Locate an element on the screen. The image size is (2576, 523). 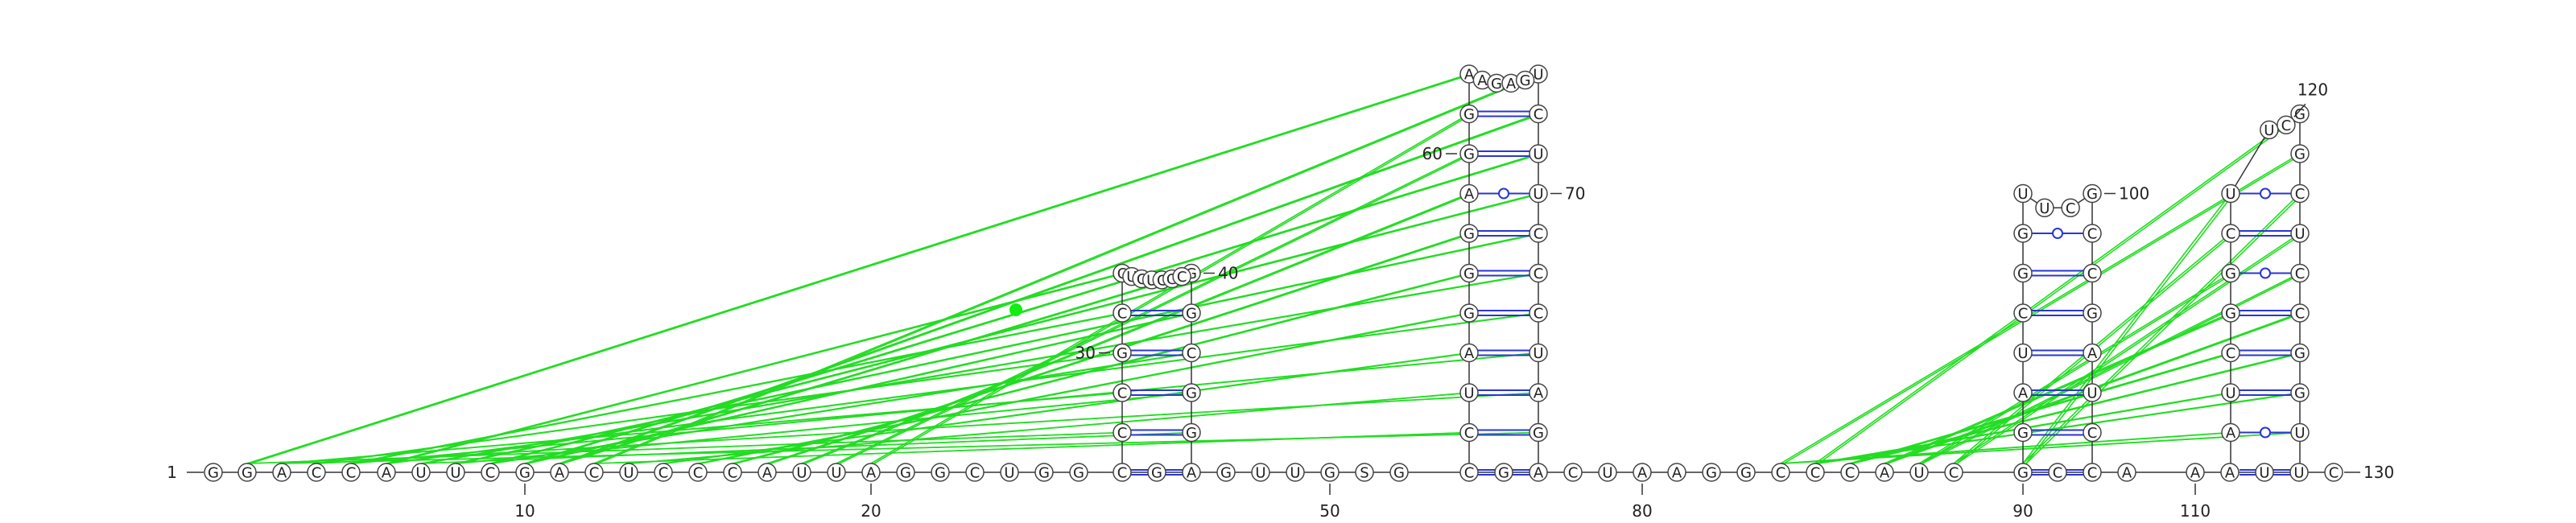
position-label: 120 is located at coordinates (2312, 90).